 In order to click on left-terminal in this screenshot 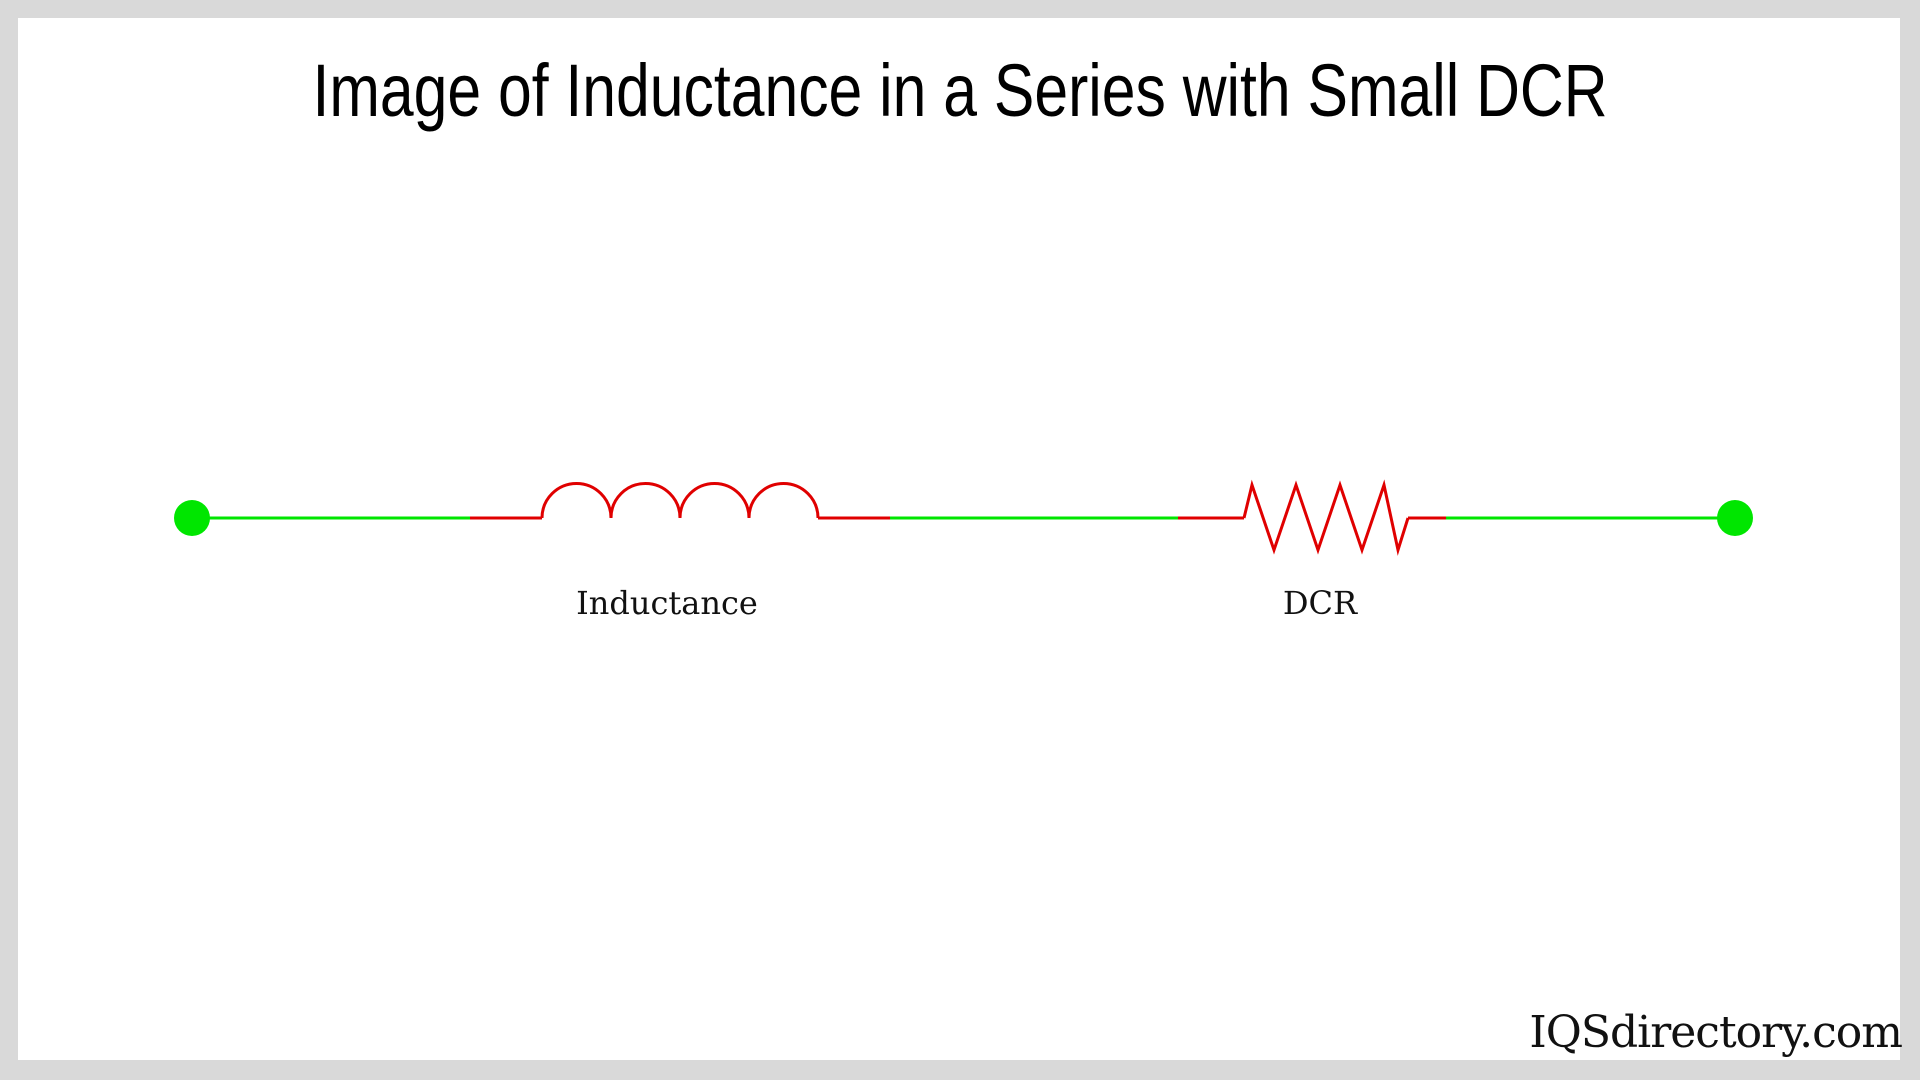, I will do `click(192, 518)`.